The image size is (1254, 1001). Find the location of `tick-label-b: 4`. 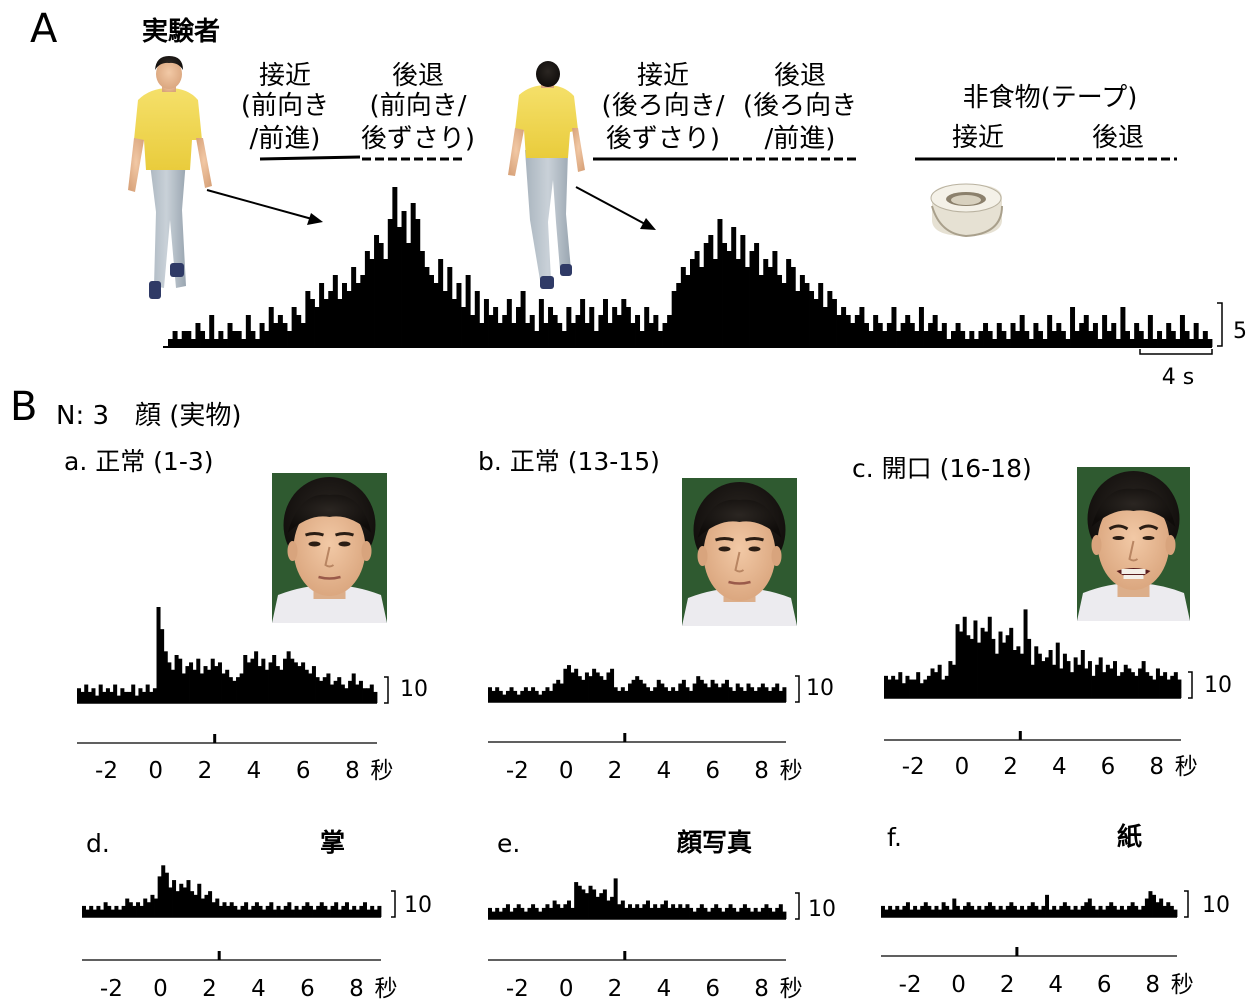

tick-label-b: 4 is located at coordinates (664, 771).